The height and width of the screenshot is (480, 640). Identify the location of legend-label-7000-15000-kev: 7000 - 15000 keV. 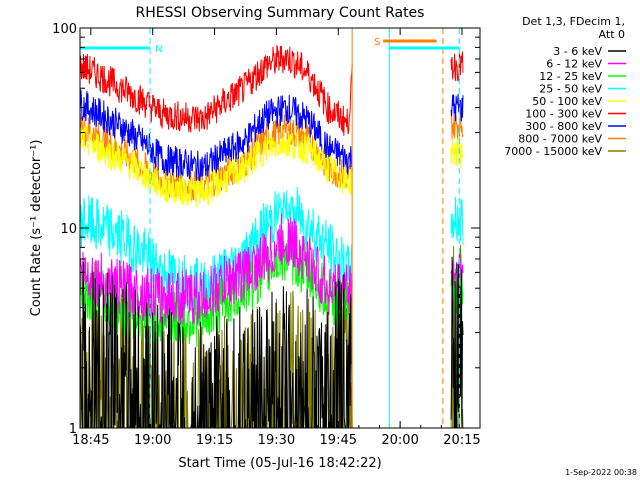
(553, 151).